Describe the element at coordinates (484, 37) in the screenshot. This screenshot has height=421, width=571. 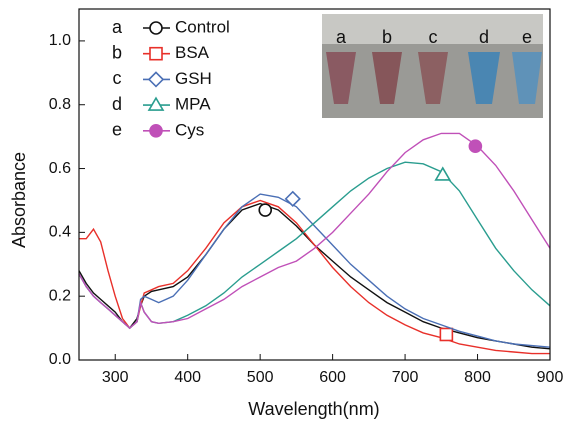
I see `inset-label: d` at that location.